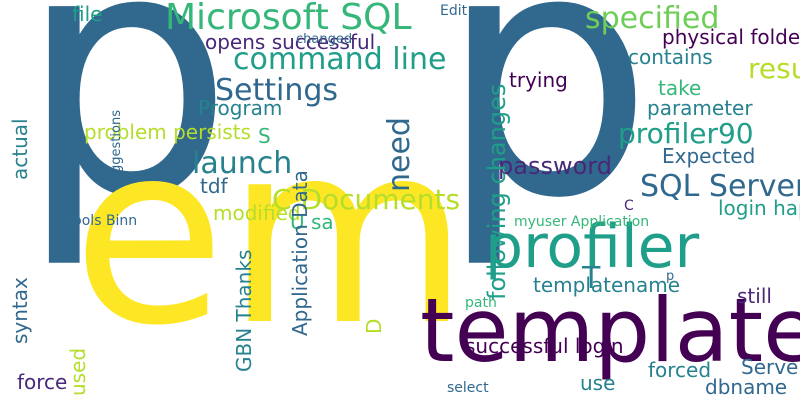  Describe the element at coordinates (592, 247) in the screenshot. I see `word-profiler: profiler` at that location.